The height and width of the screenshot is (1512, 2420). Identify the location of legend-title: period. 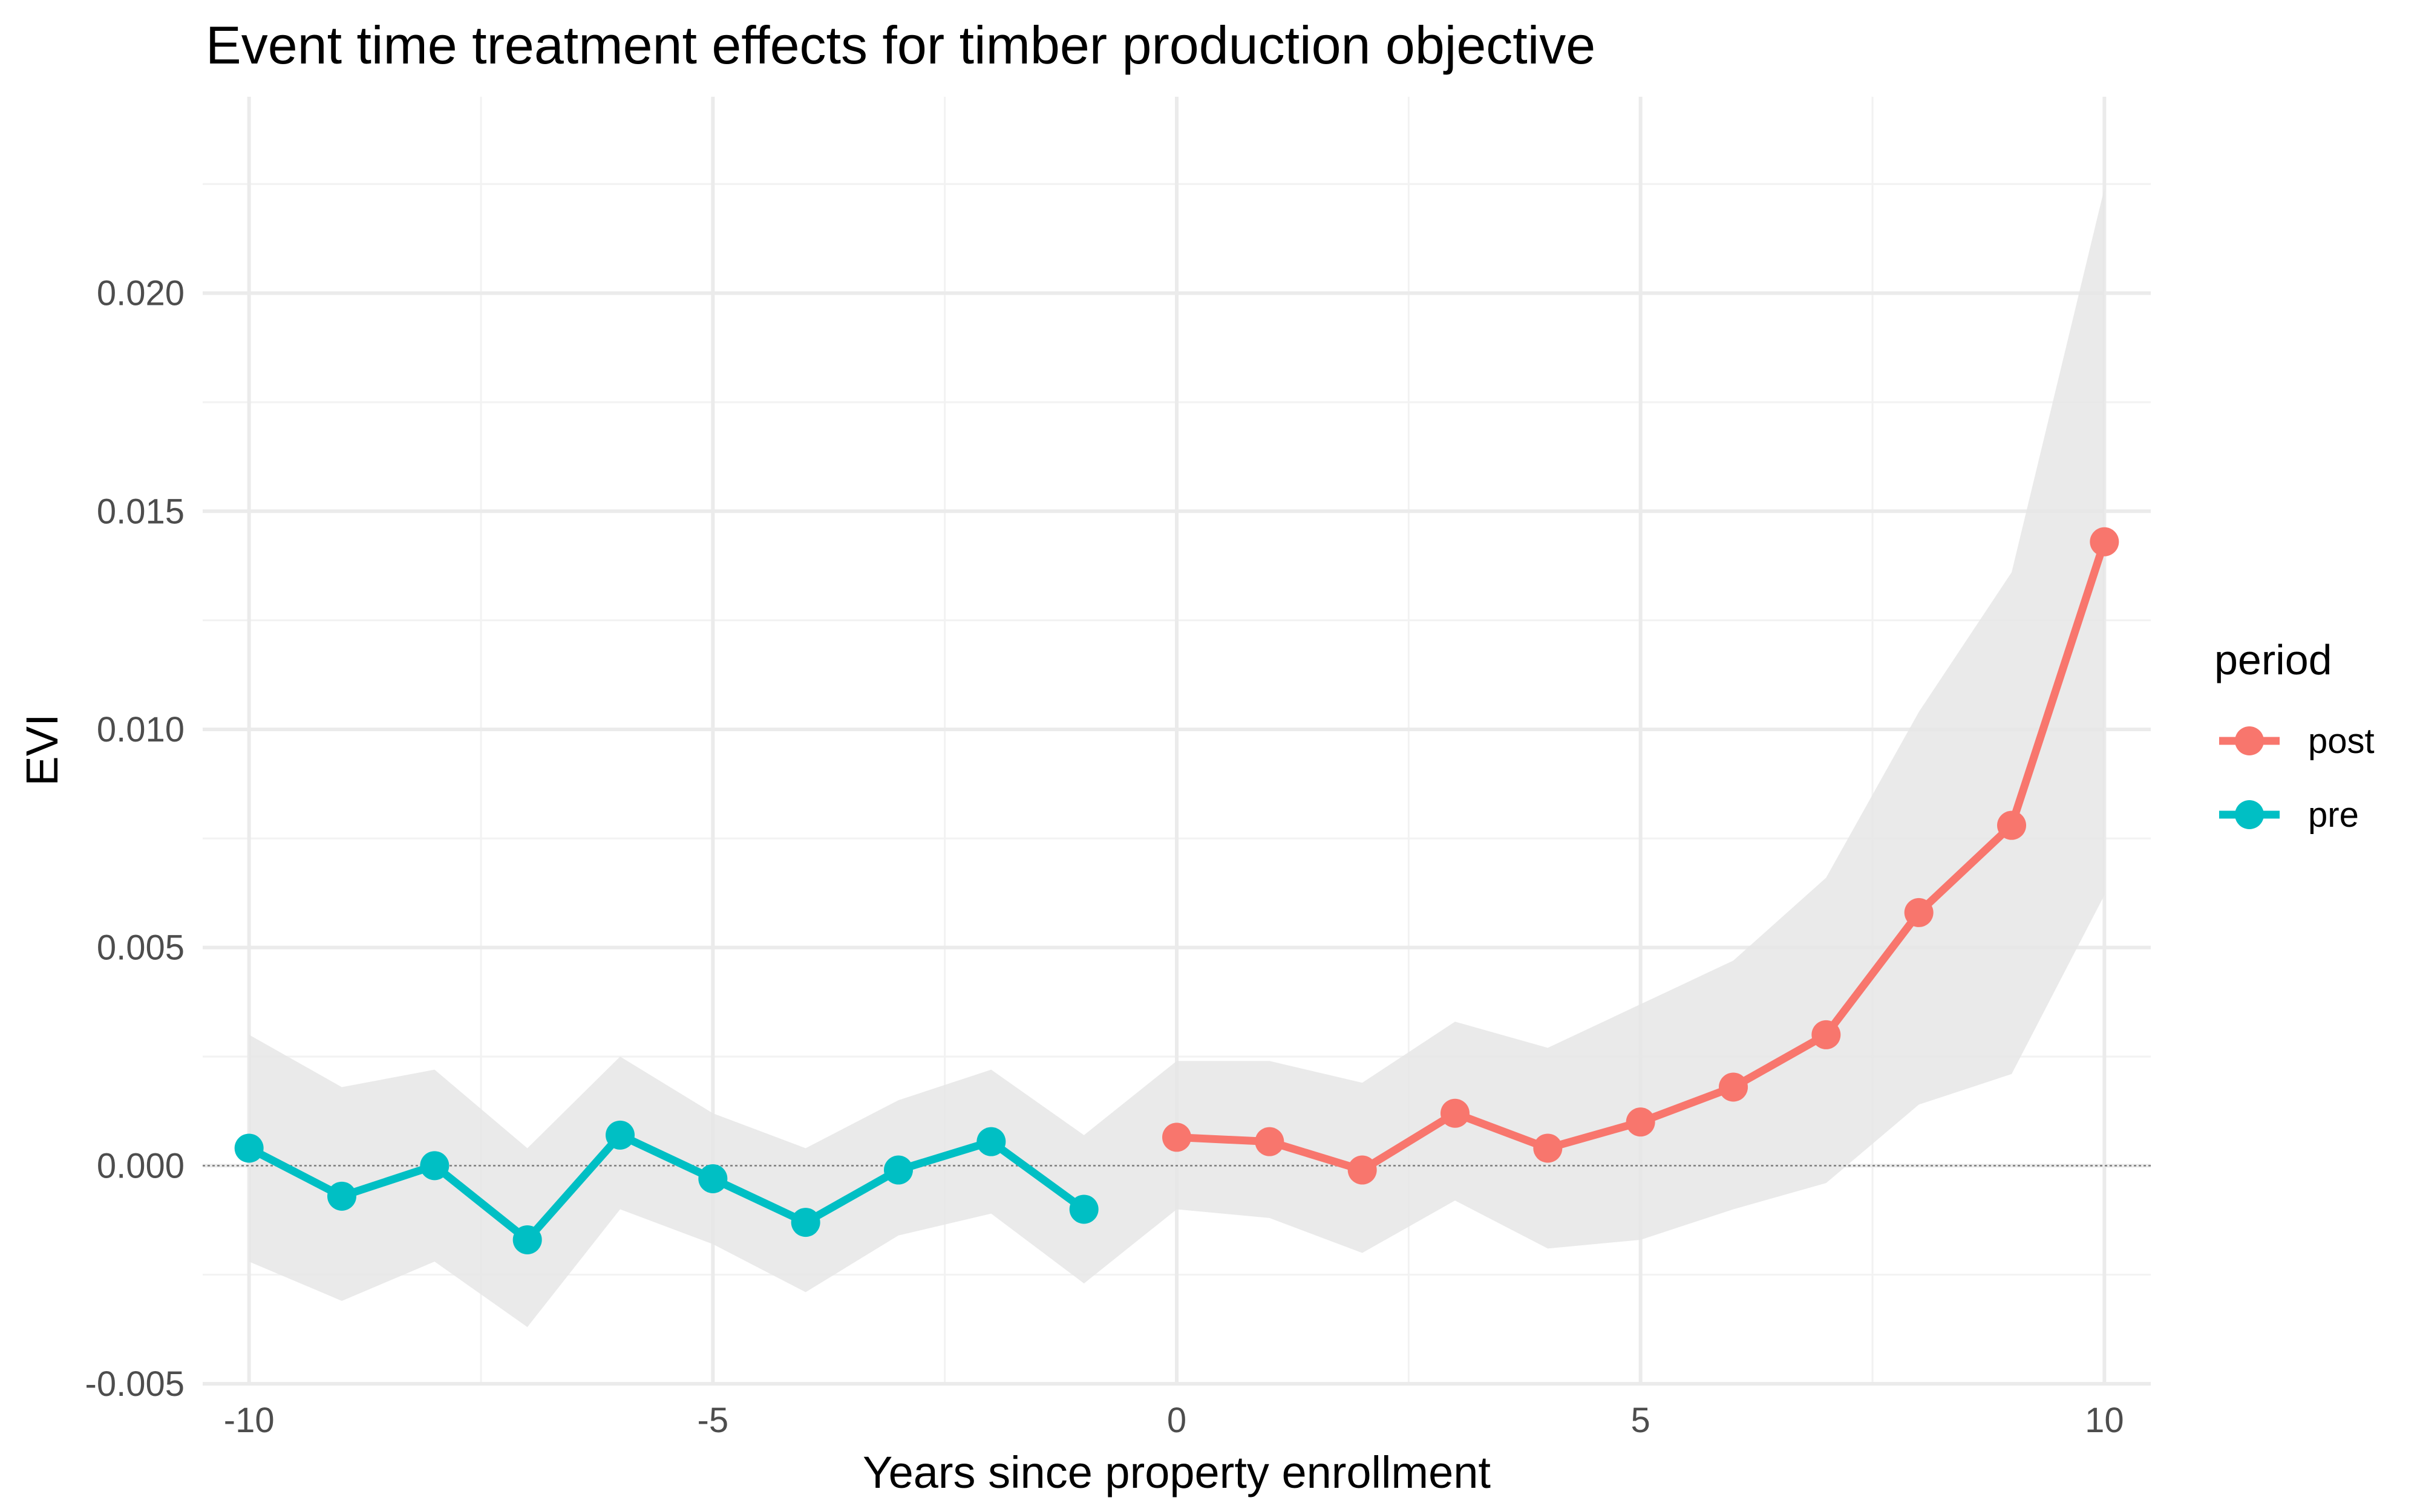
(2273, 659).